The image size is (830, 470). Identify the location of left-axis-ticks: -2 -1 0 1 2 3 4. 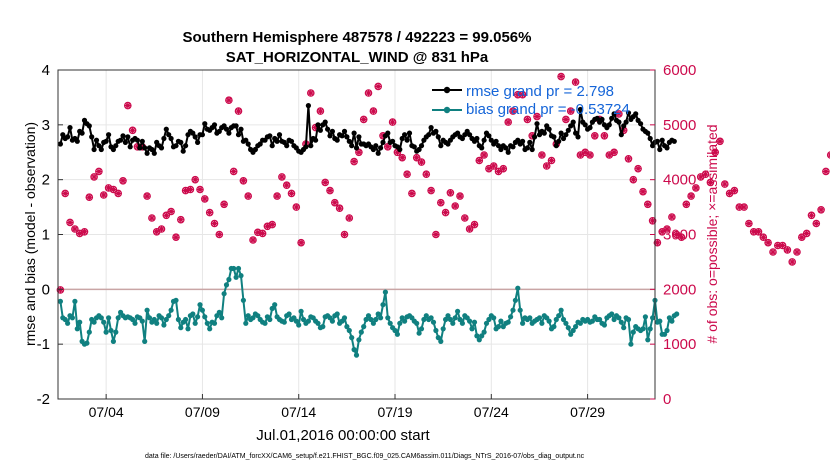
(50, 235).